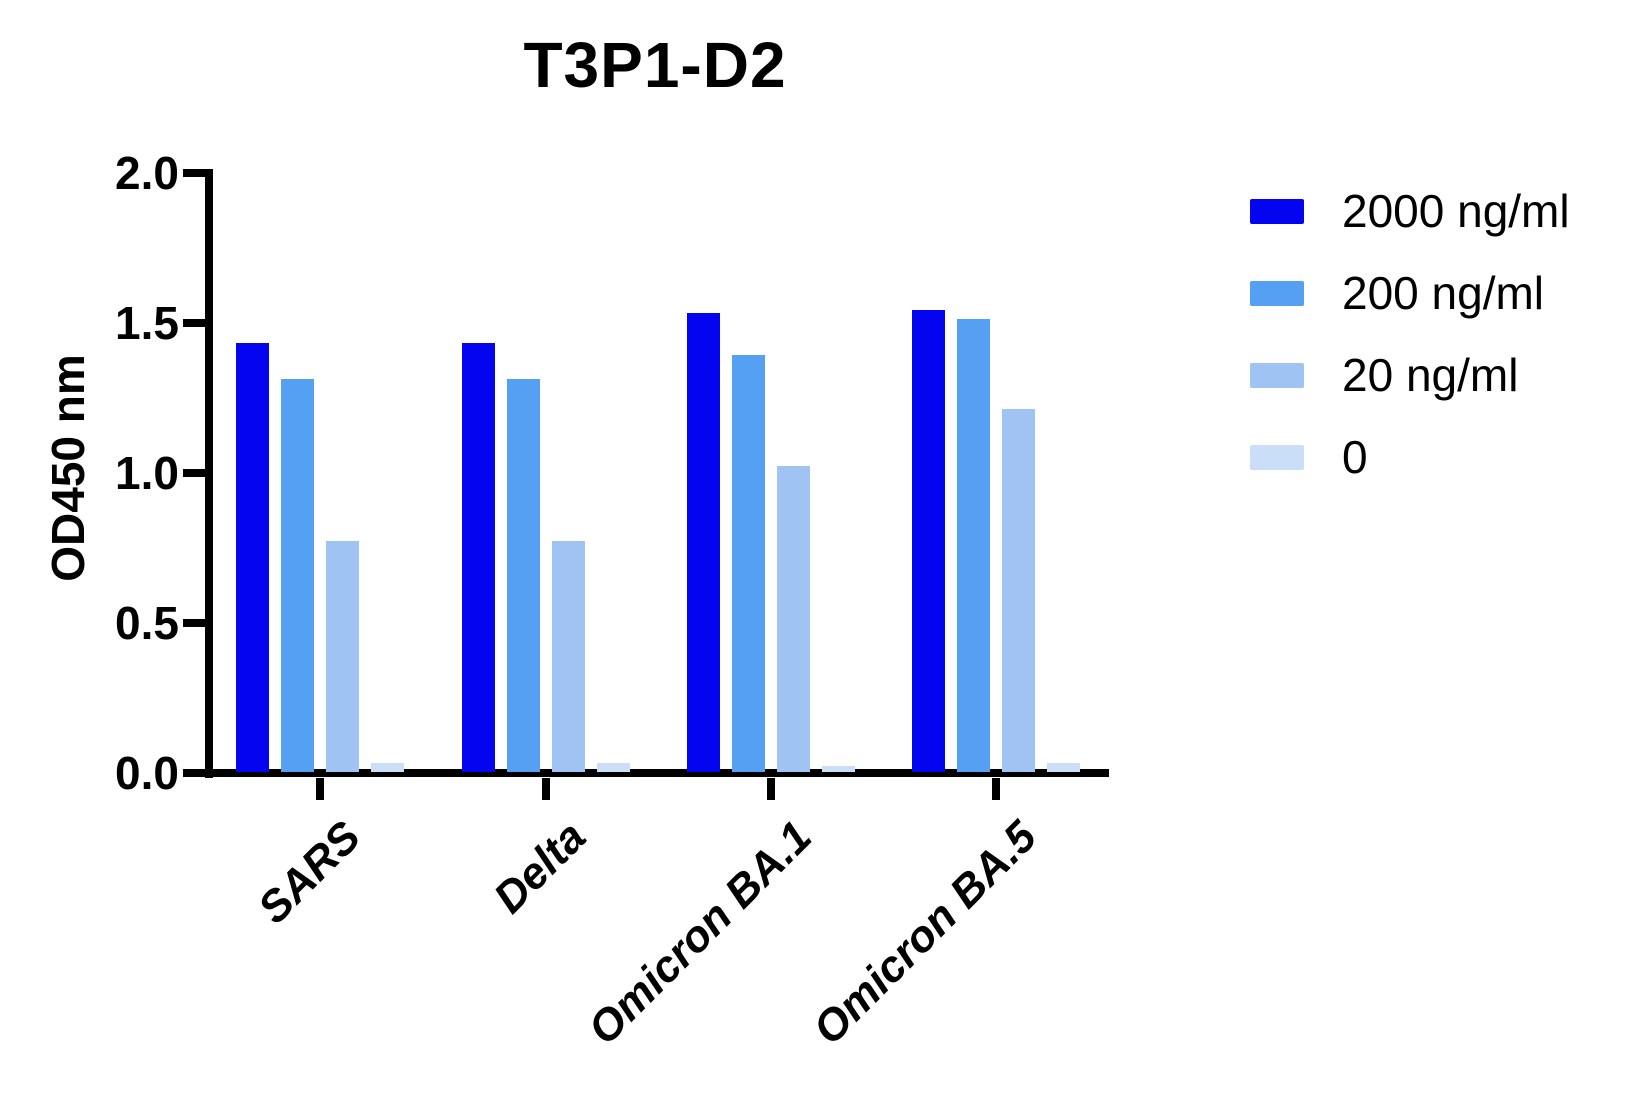 This screenshot has width=1626, height=1093. What do you see at coordinates (478, 557) in the screenshot?
I see `bar-delta-2000-ng-ml` at bounding box center [478, 557].